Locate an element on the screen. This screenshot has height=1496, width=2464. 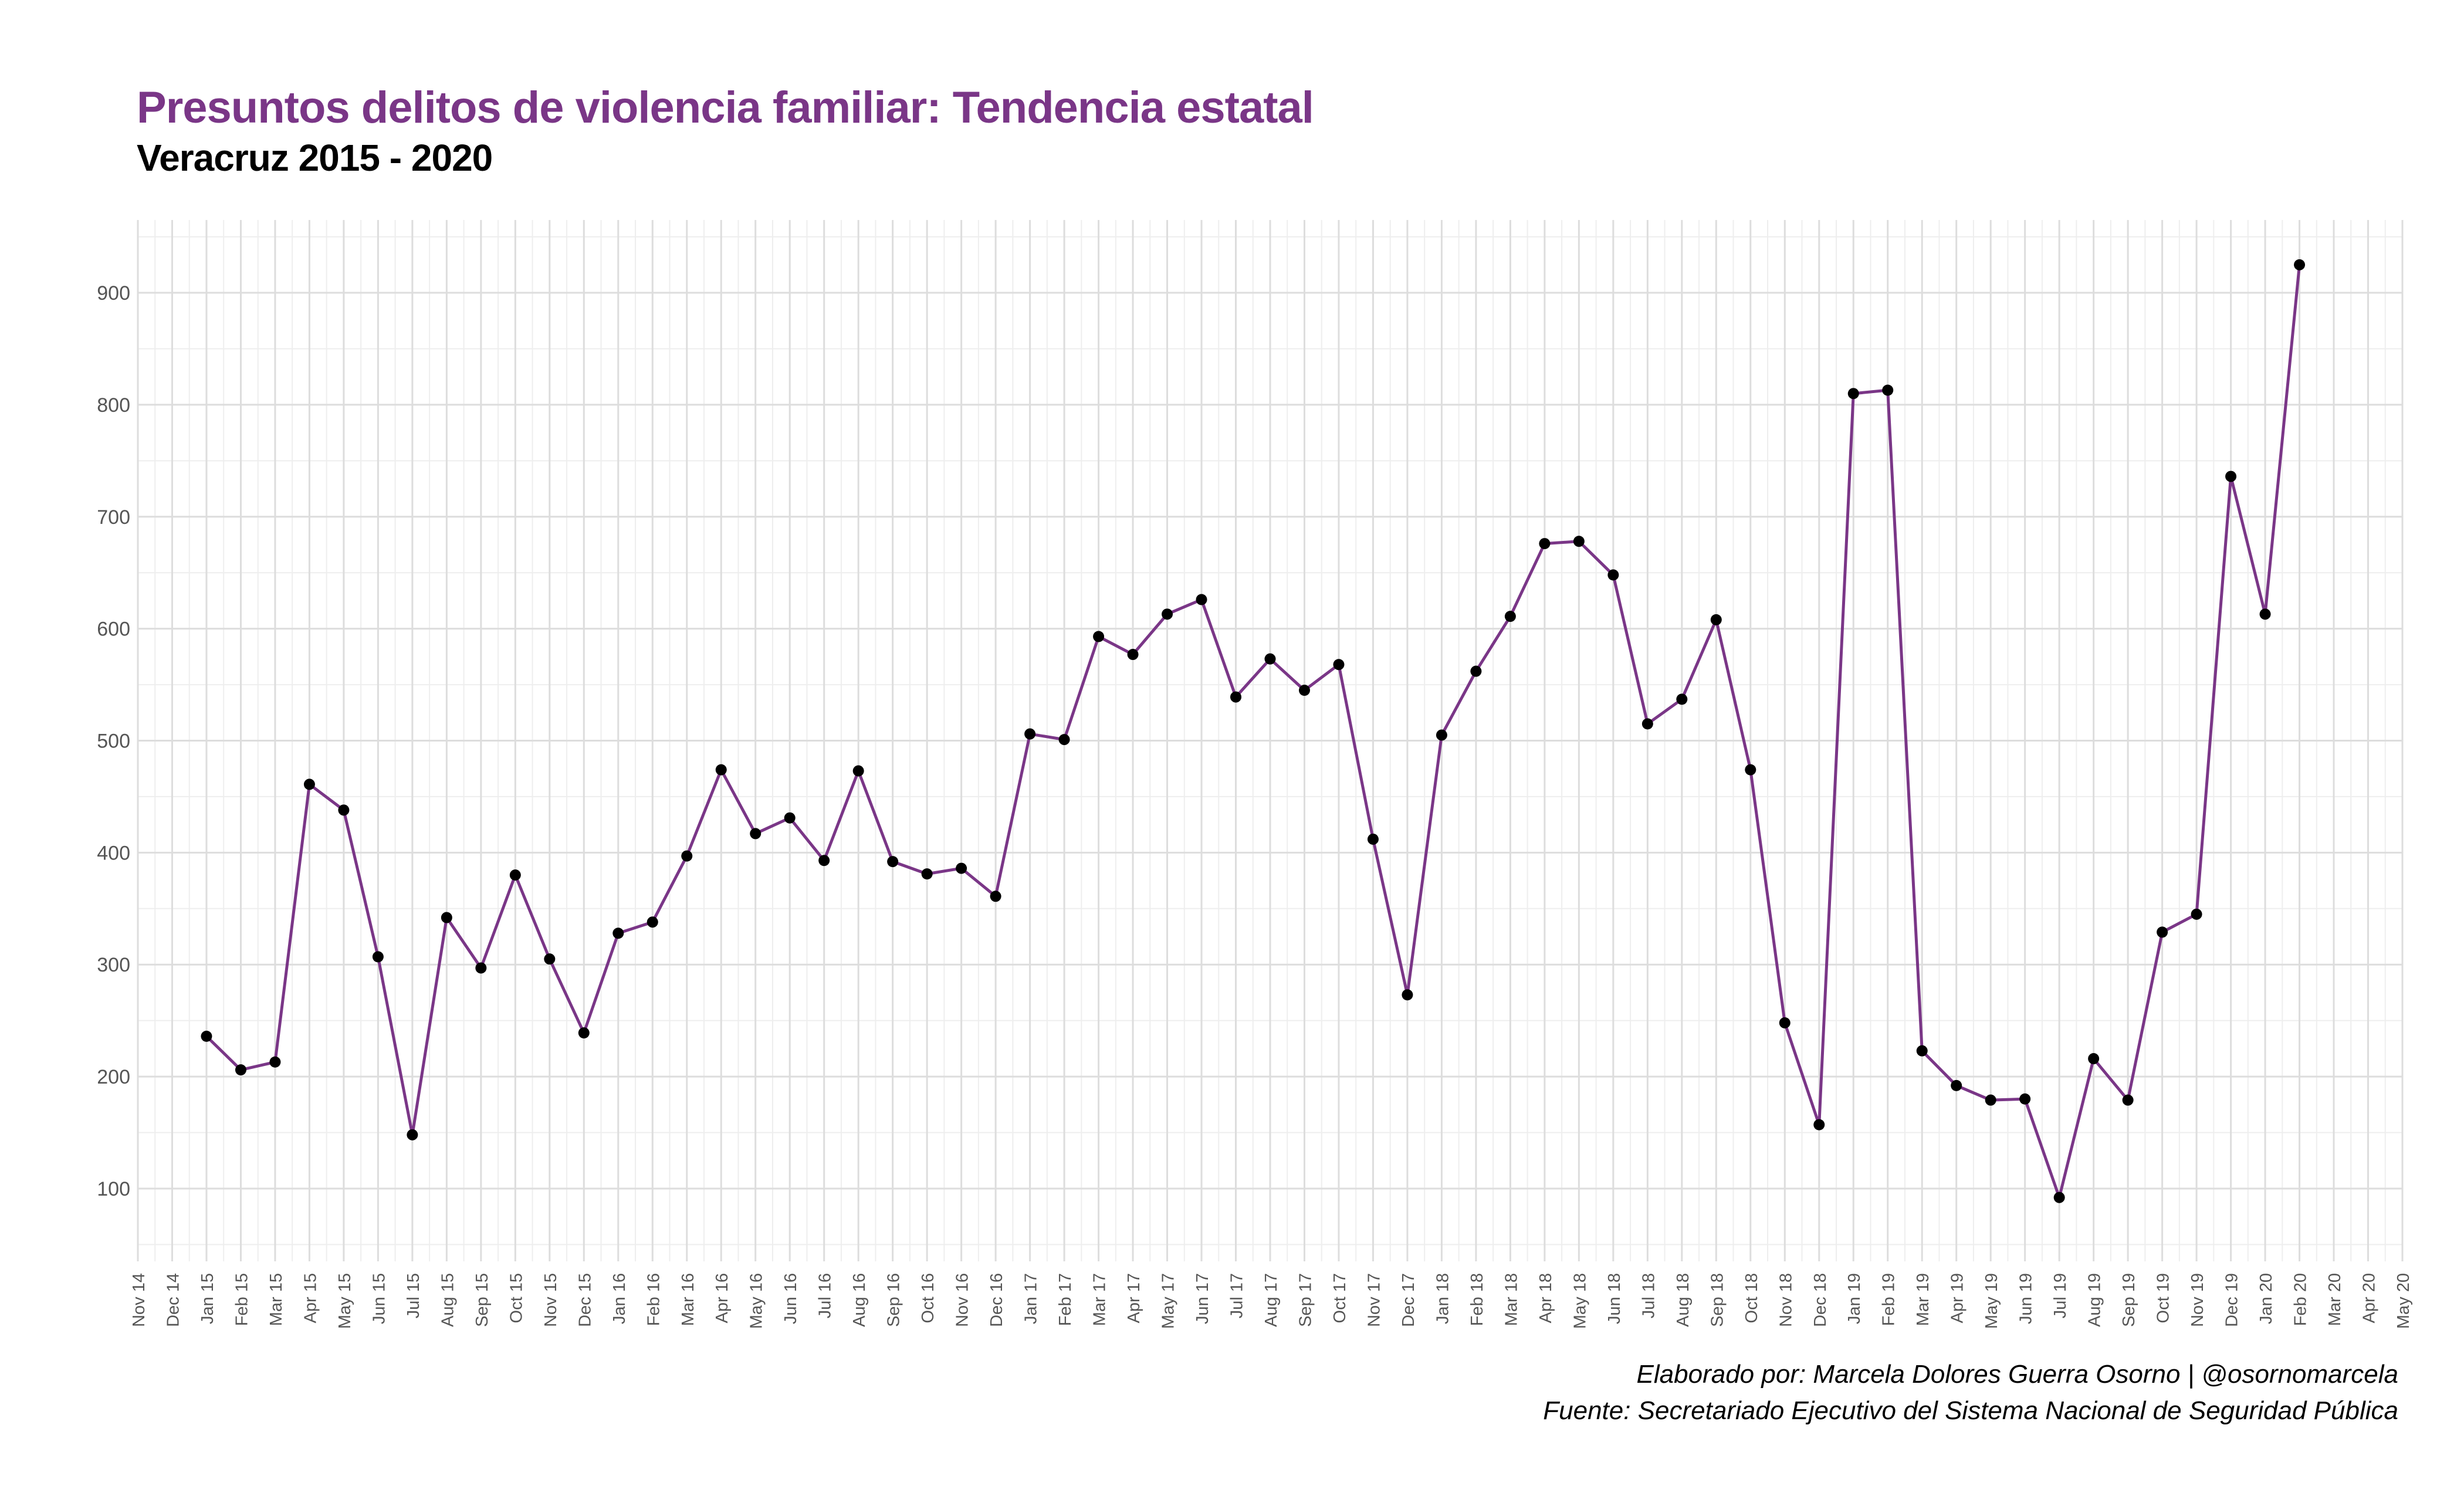
x-tick-label: Dec 18 is located at coordinates (1820, 1300).